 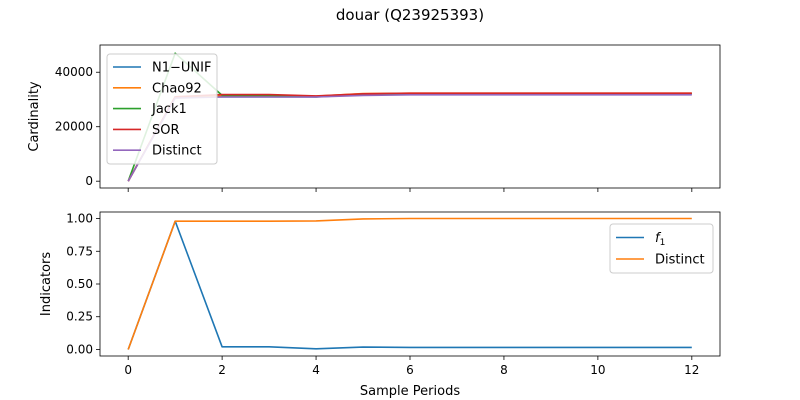 What do you see at coordinates (410, 391) in the screenshot?
I see `x-axis-label: Sample Periods` at bounding box center [410, 391].